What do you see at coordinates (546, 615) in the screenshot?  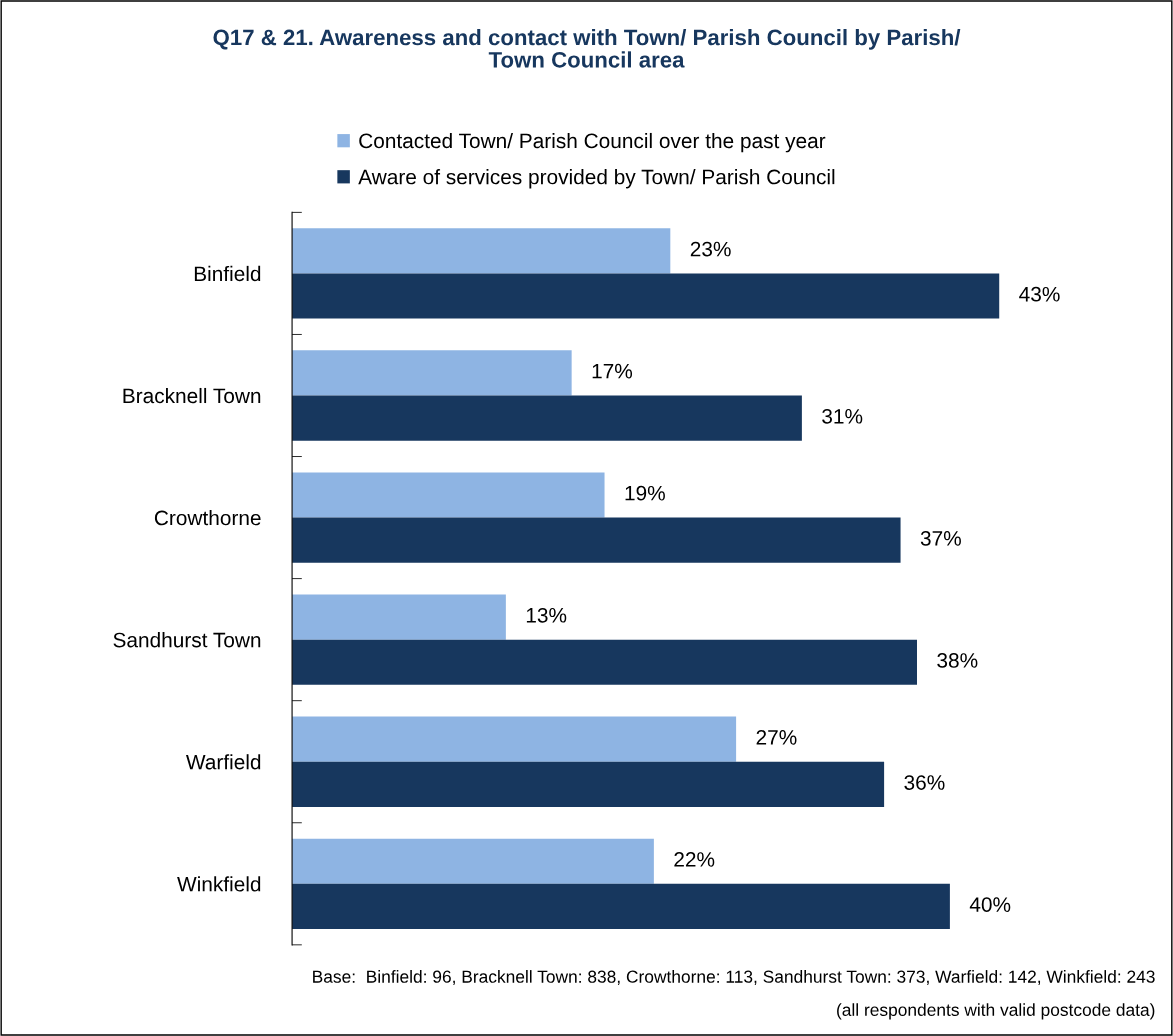 I see `data-label: 13%` at bounding box center [546, 615].